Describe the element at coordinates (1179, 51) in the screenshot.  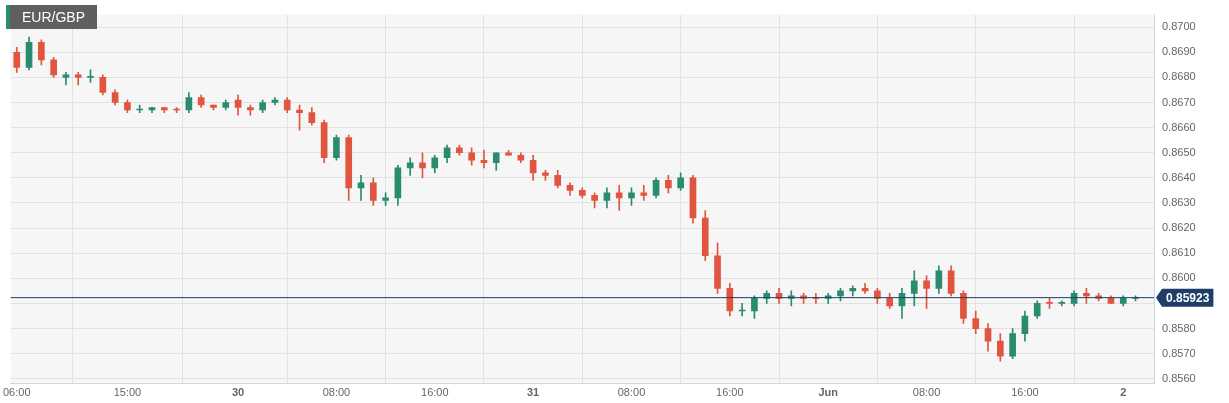
I see `y-tick-label: 0.8690` at that location.